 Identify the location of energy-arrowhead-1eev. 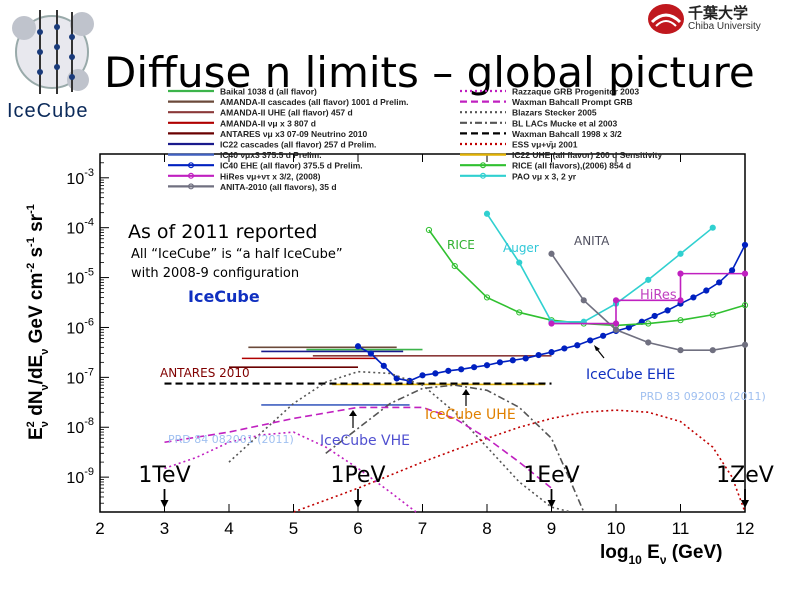
(551, 504).